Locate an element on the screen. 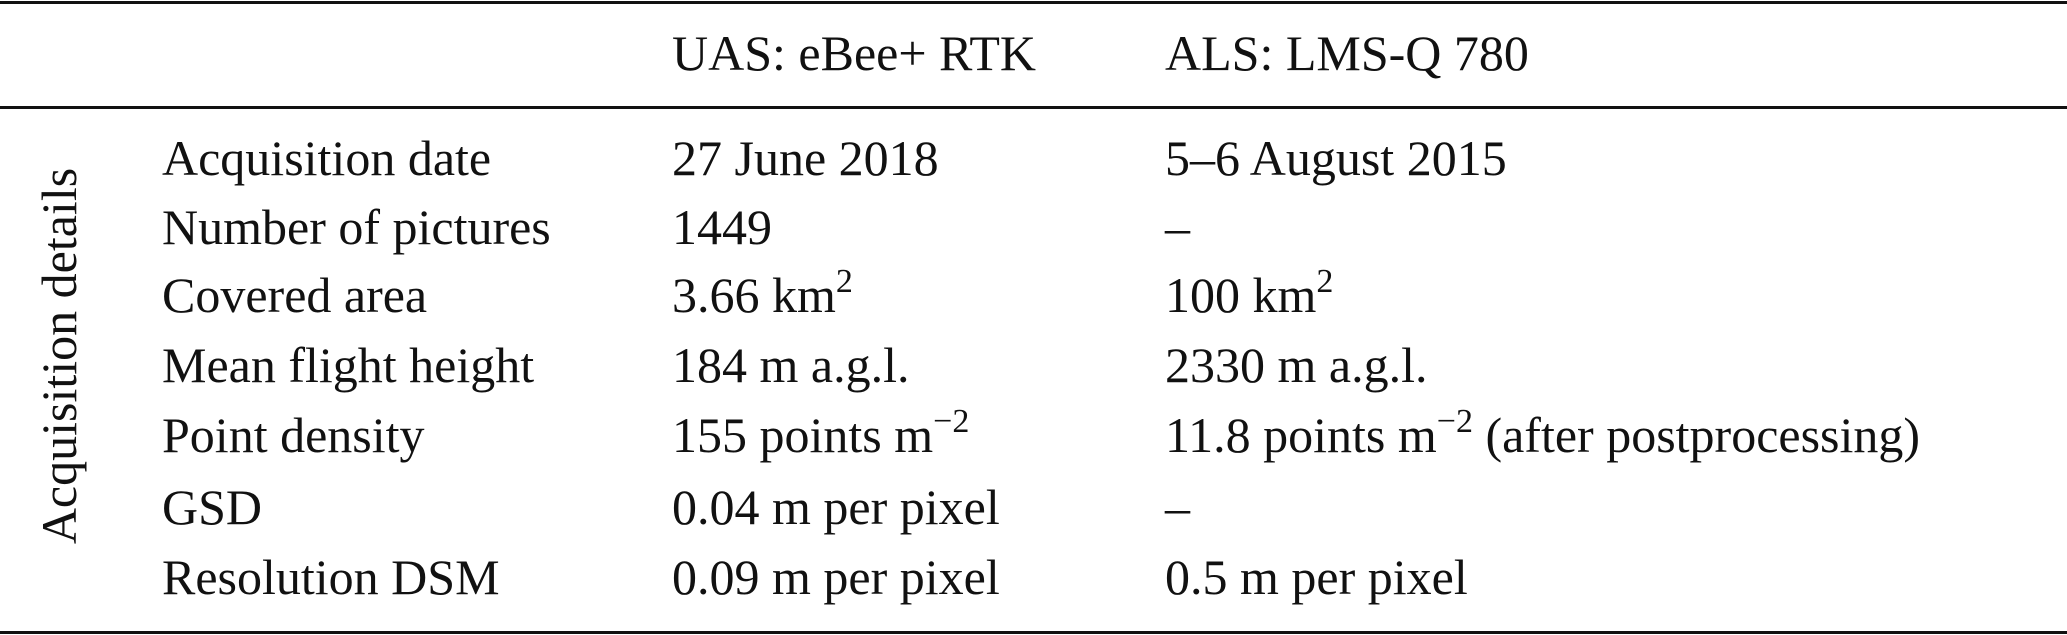 This screenshot has height=635, width=2067. table-cell: 155 points m−2 is located at coordinates (820, 434).